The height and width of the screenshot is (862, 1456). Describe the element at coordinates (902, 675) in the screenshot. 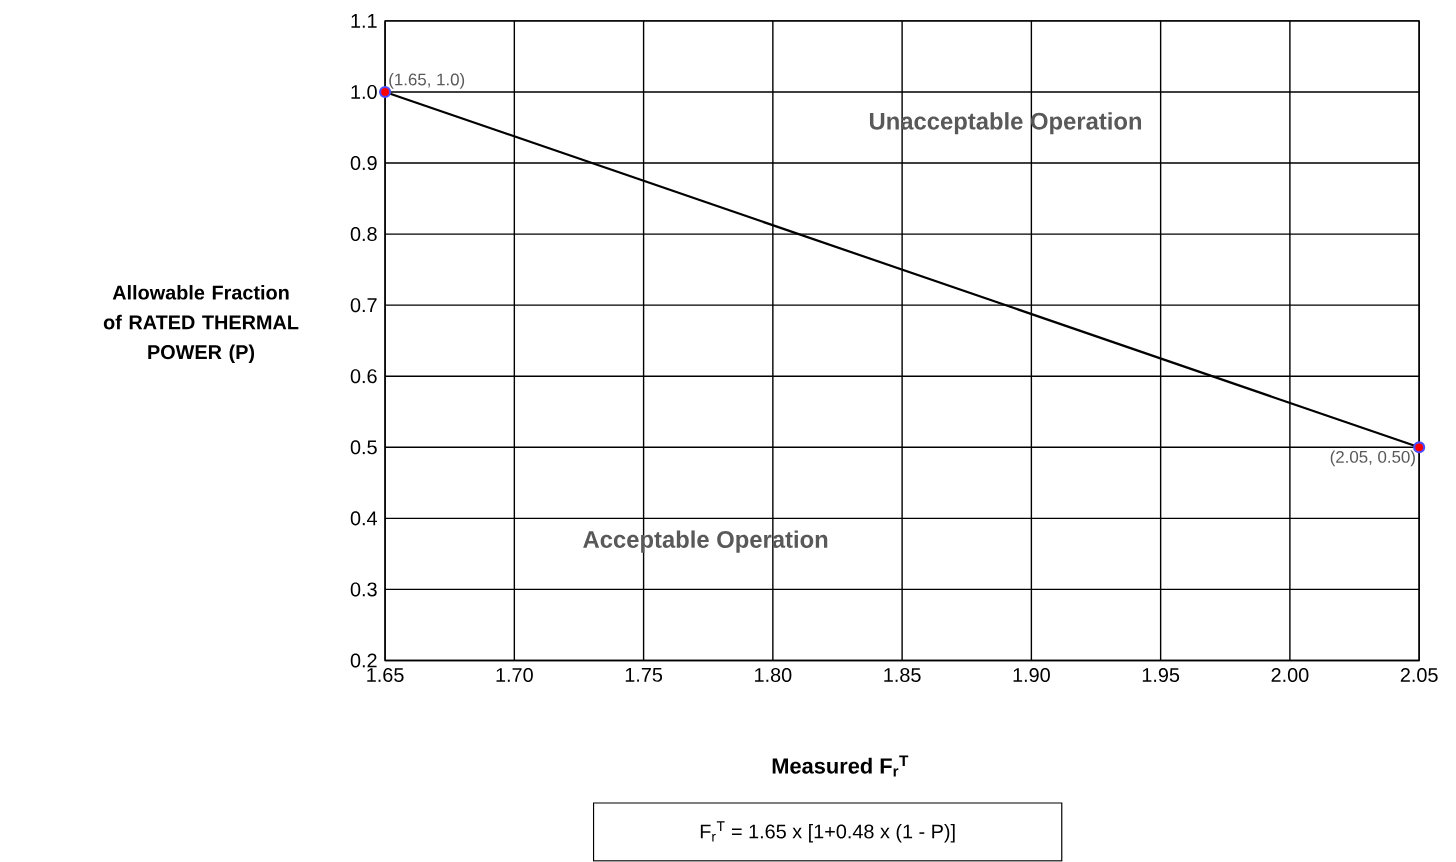

I see `x-tick-label: 1.85` at that location.